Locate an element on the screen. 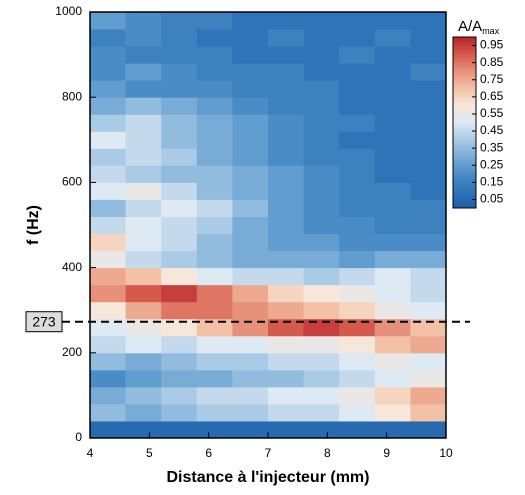 The image size is (525, 495). y-tick-label: 600 is located at coordinates (72, 182).